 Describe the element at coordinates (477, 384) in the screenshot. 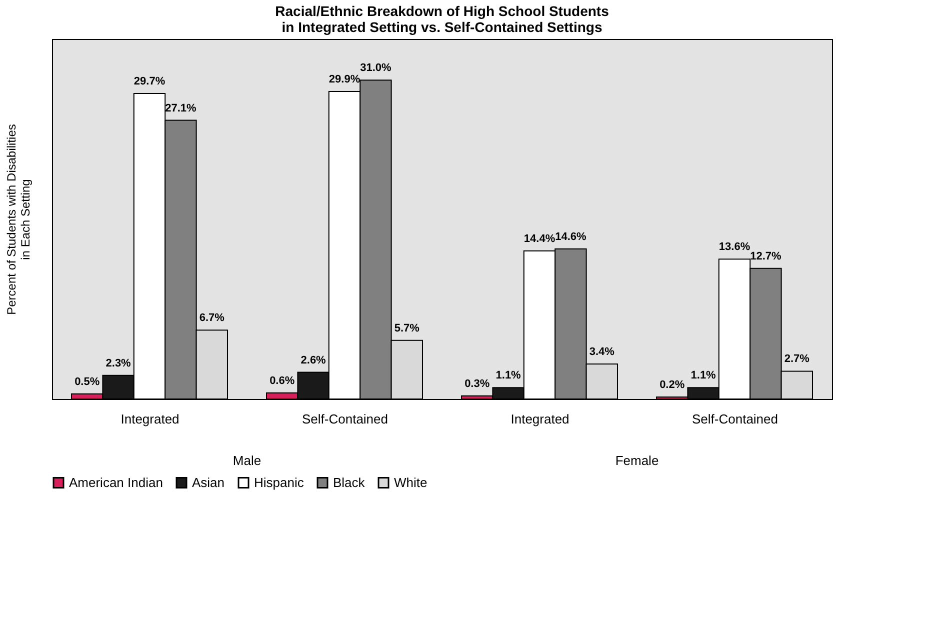

I see `data-label: 0.3%` at that location.